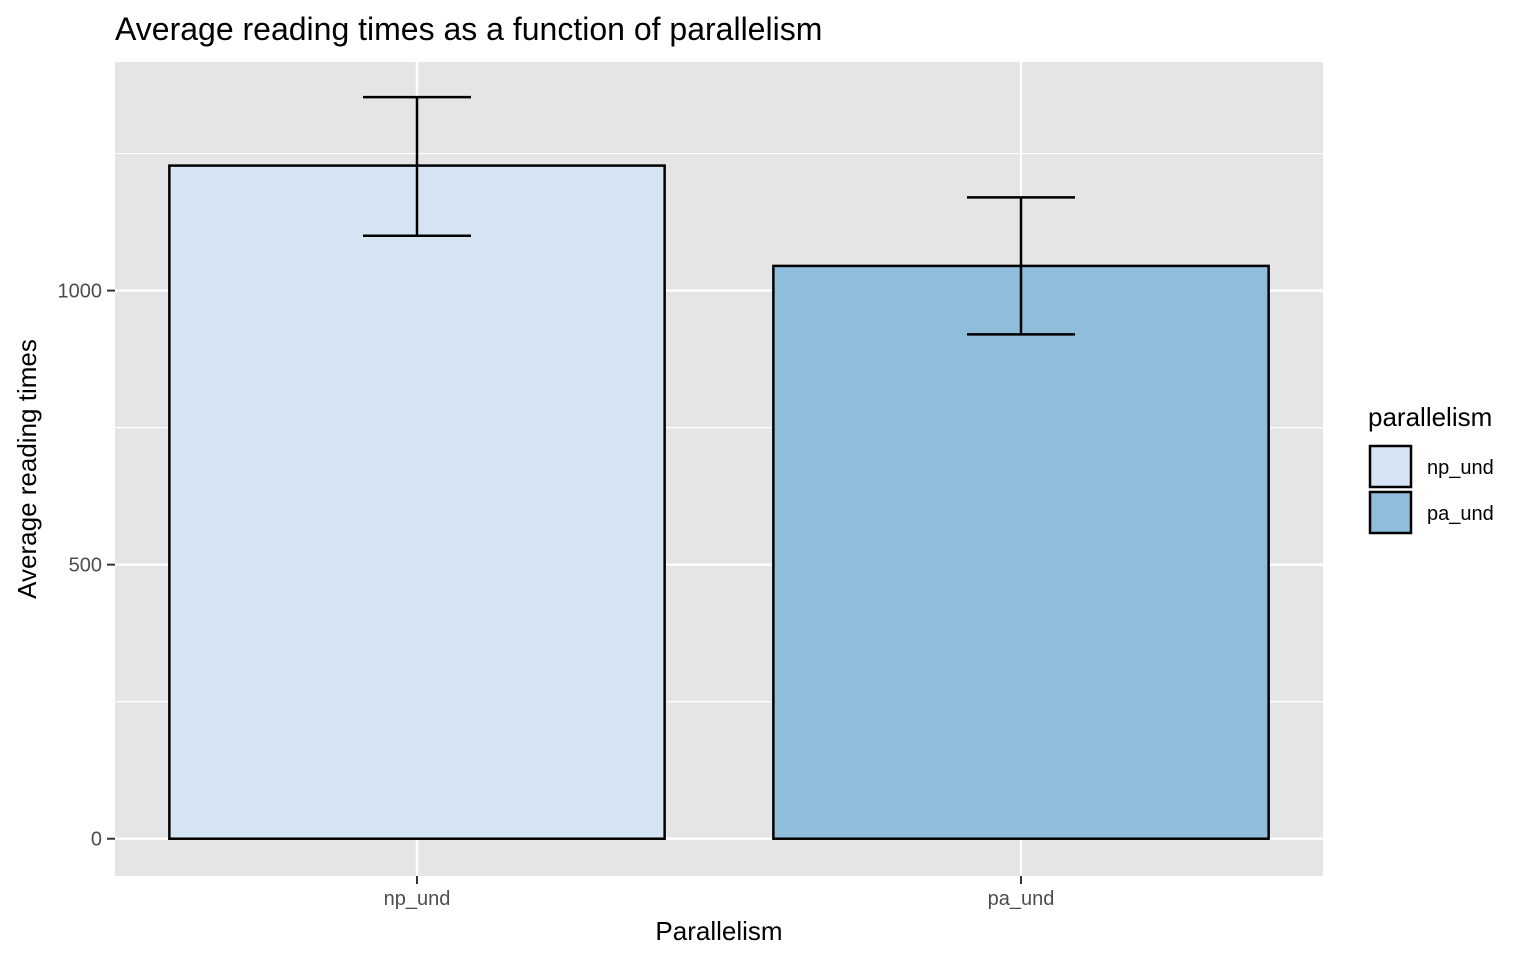 Image resolution: width=1536 pixels, height=960 pixels. Describe the element at coordinates (96, 840) in the screenshot. I see `y-tick-label: 0` at that location.